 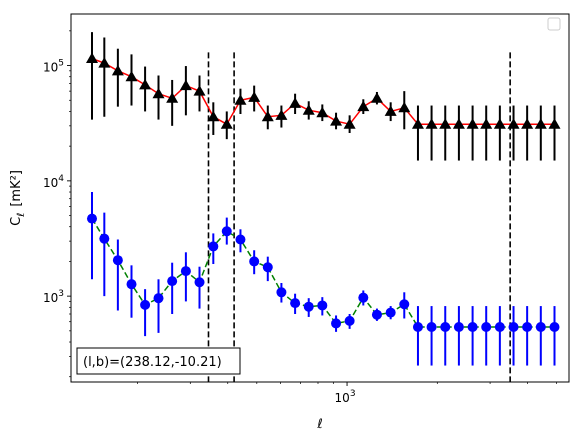 I want to click on x-axis-label: ℓ, so click(x=319, y=424).